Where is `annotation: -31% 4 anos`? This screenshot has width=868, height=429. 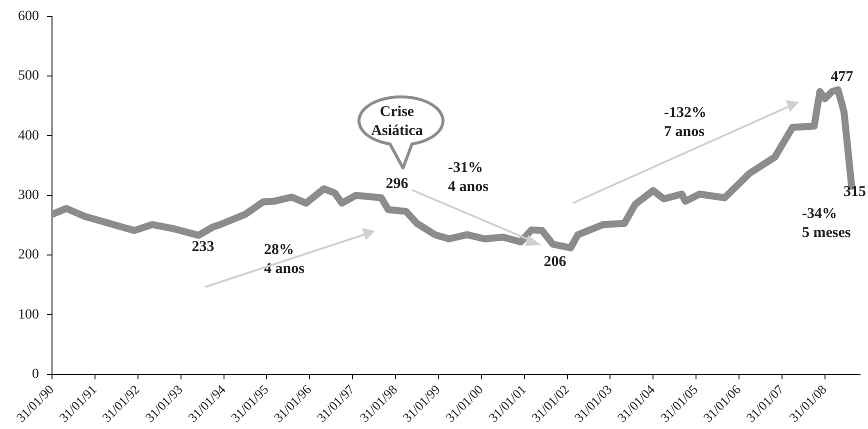
annotation: -31% 4 anos is located at coordinates (468, 177).